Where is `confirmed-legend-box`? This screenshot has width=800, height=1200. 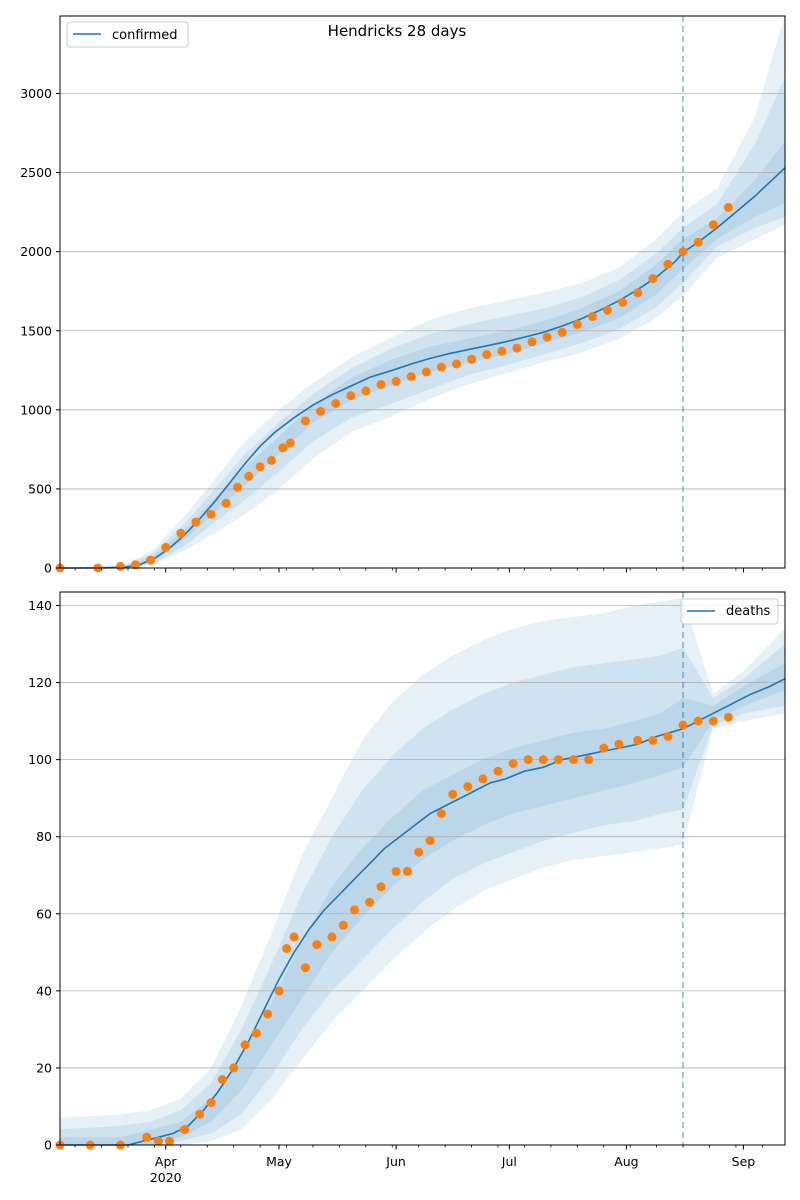
confirmed-legend-box is located at coordinates (127, 34).